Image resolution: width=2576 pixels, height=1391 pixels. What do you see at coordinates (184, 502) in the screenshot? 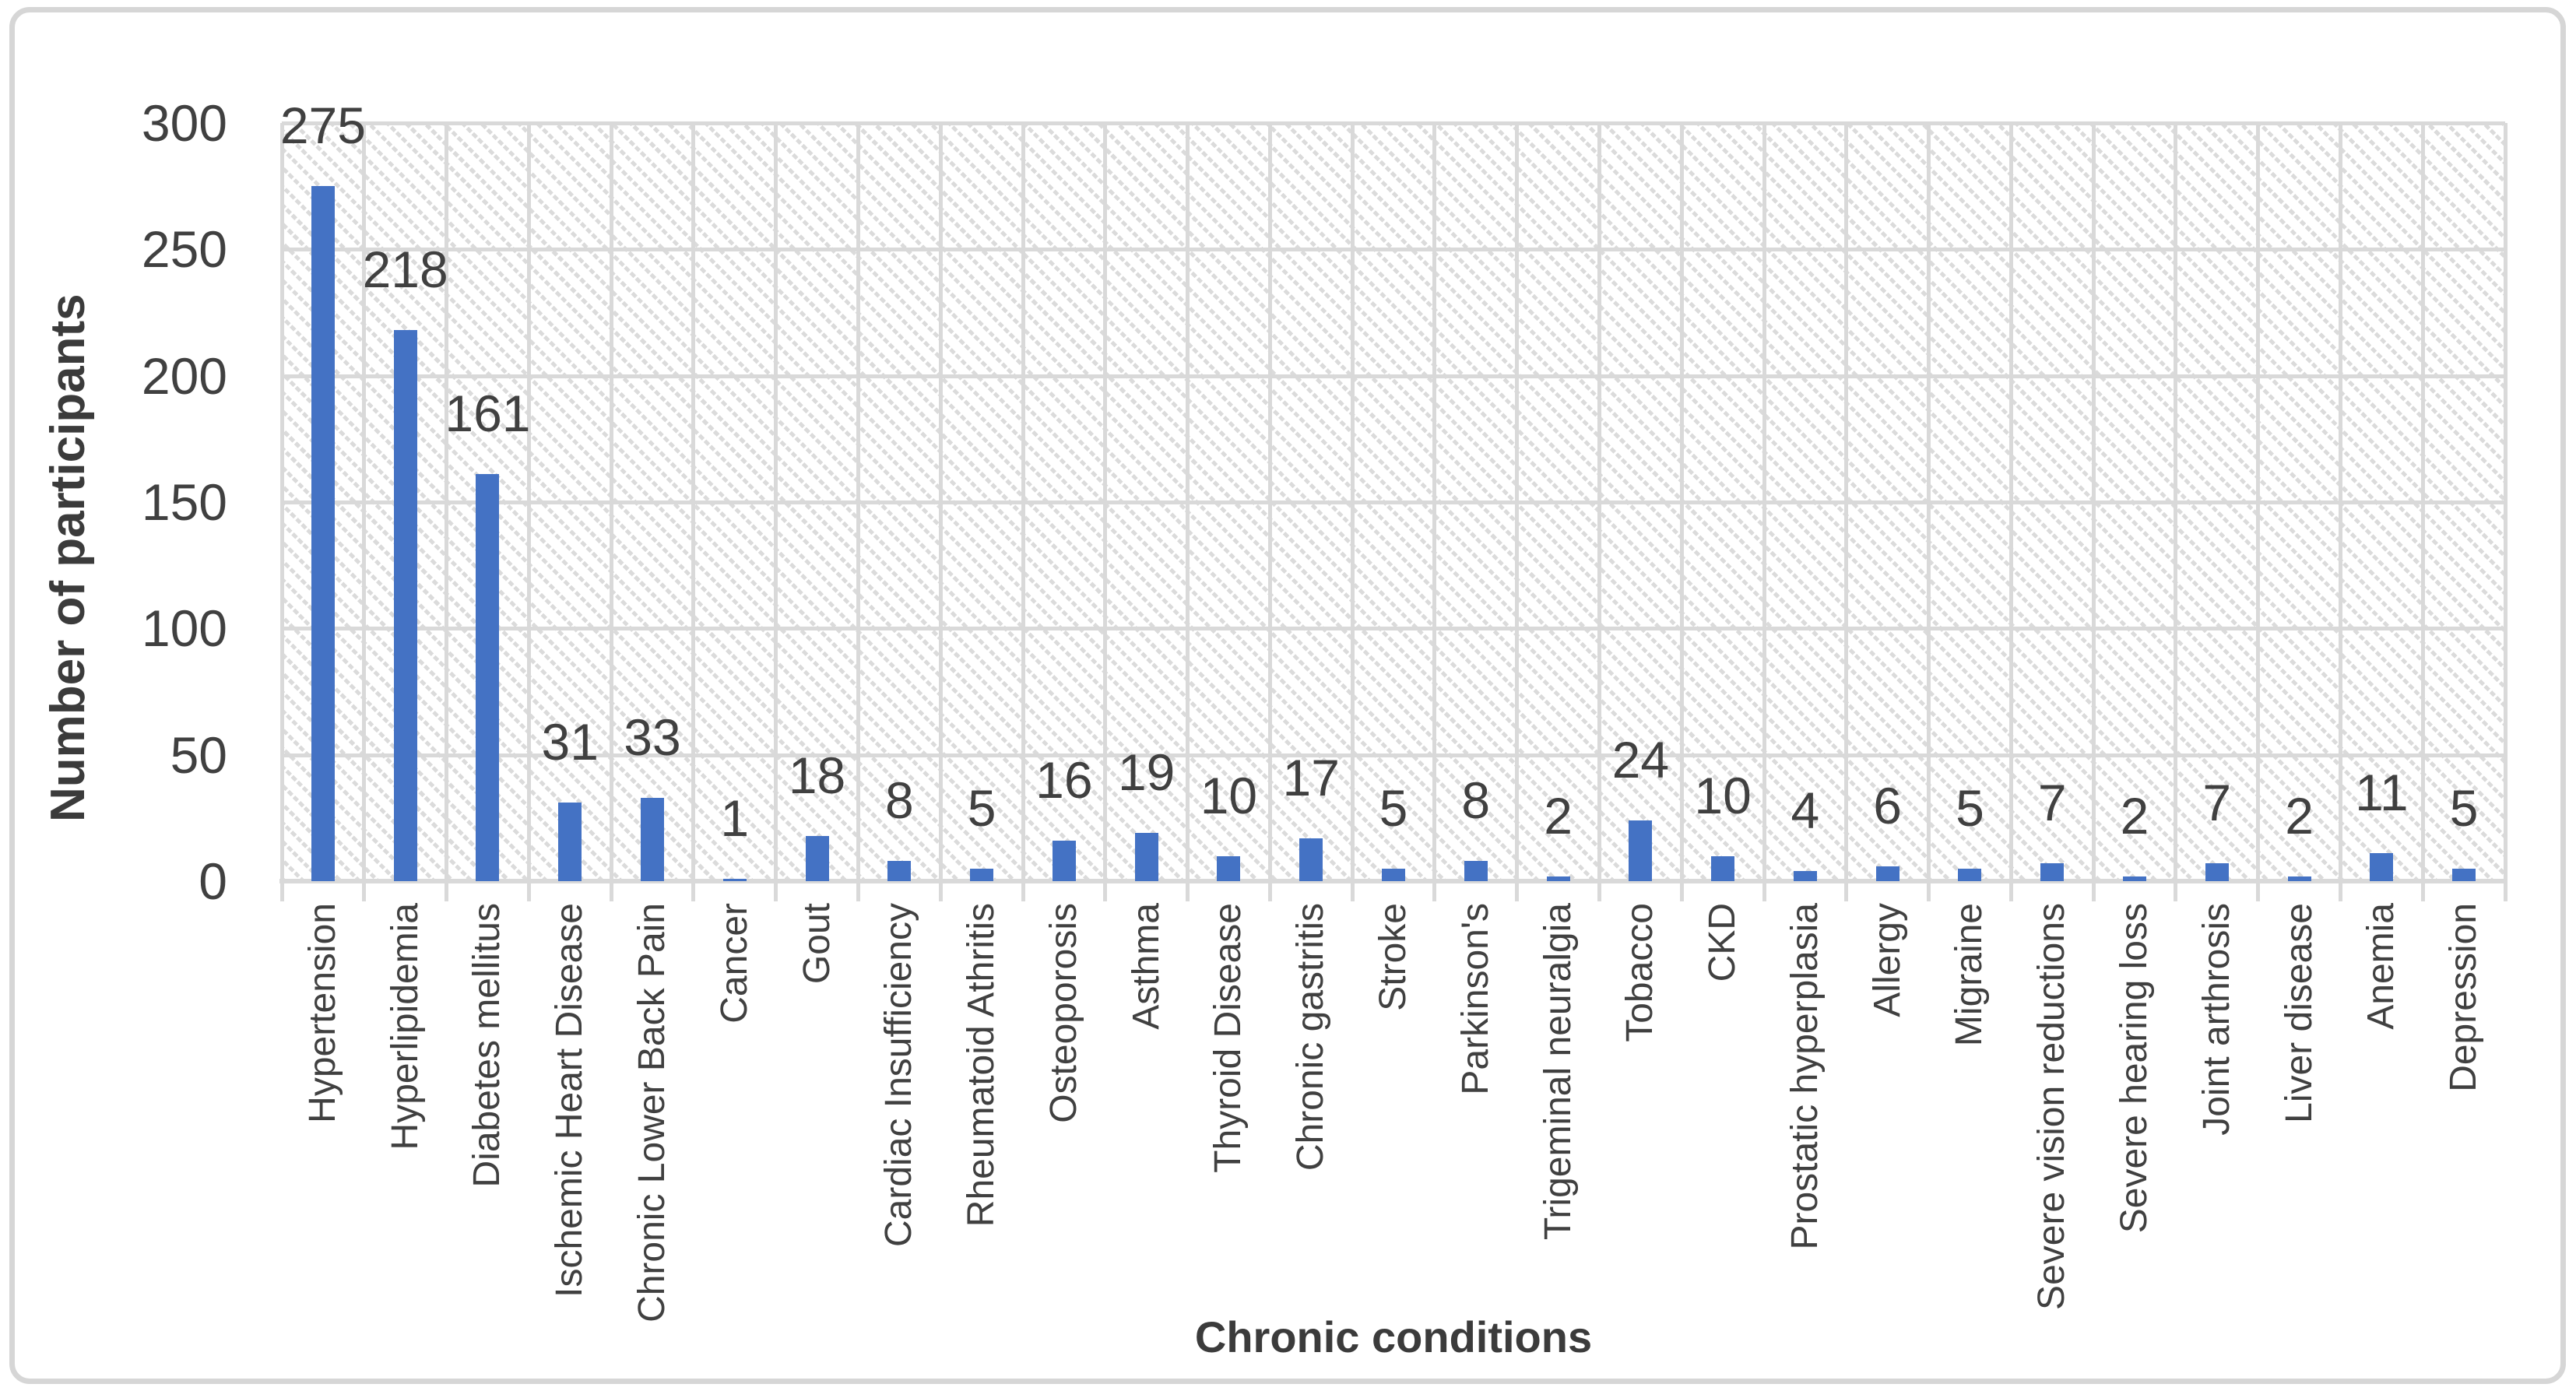
I see `y-axis-tick-label: 150` at bounding box center [184, 502].